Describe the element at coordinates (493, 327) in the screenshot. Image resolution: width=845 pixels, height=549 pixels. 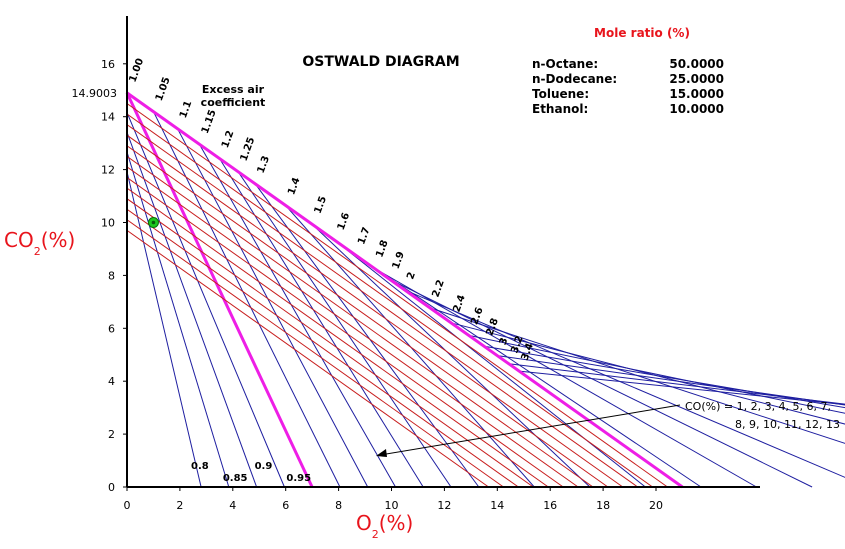
I see `excess-air-label: 2.8` at that location.